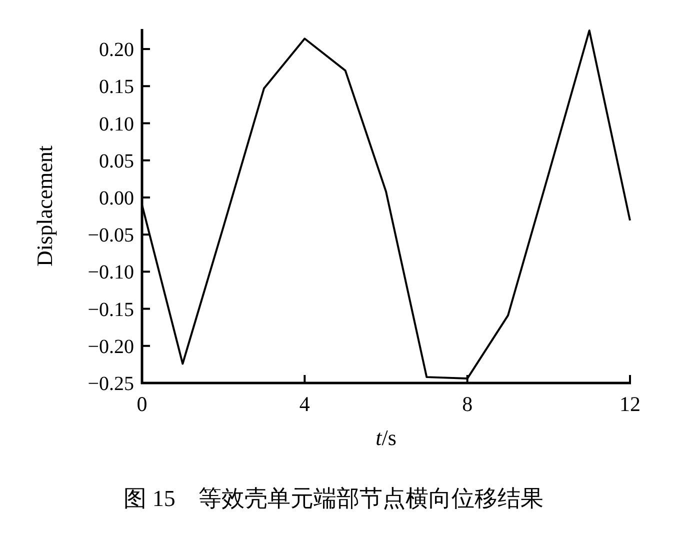  What do you see at coordinates (142, 404) in the screenshot?
I see `x-tick-label: 0` at bounding box center [142, 404].